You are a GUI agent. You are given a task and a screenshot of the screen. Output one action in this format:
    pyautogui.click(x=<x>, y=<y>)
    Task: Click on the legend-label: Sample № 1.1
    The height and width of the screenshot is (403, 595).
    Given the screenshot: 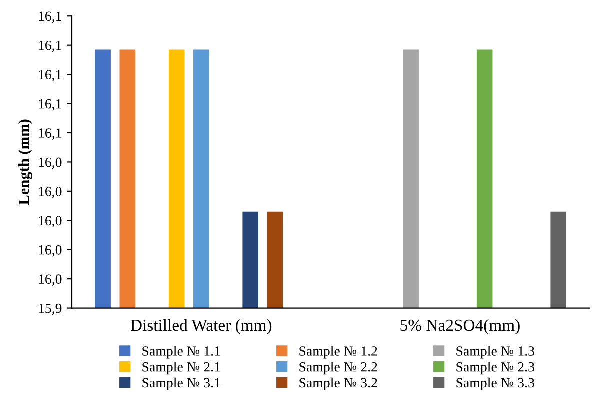 What is the action you would take?
    pyautogui.click(x=181, y=352)
    